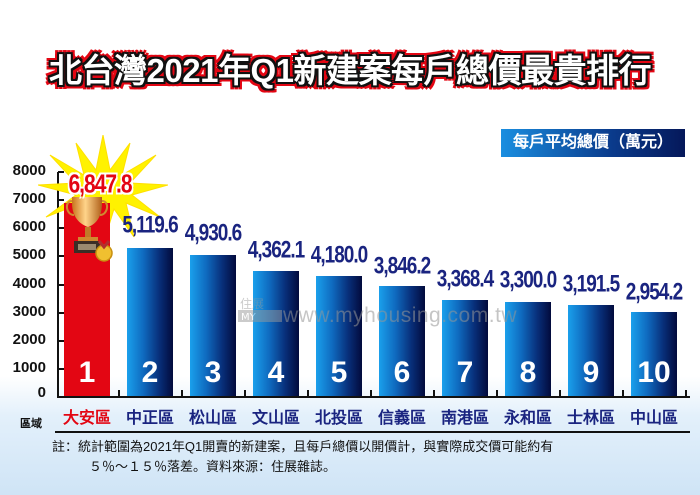 The width and height of the screenshot is (700, 495). I want to click on x-label-5: 北投區, so click(338, 418).